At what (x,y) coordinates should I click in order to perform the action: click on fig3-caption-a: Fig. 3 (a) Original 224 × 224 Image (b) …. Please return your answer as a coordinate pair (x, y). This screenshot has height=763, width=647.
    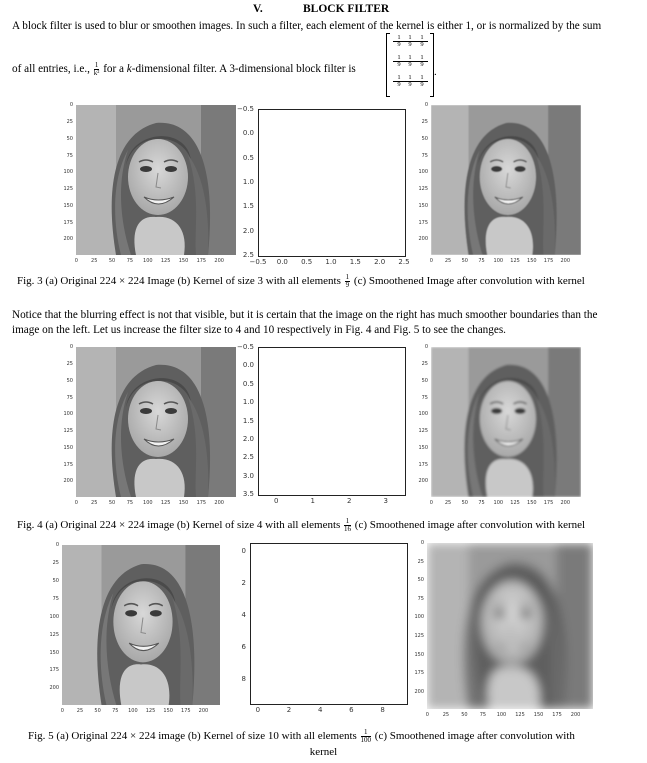
    Looking at the image, I should click on (179, 281).